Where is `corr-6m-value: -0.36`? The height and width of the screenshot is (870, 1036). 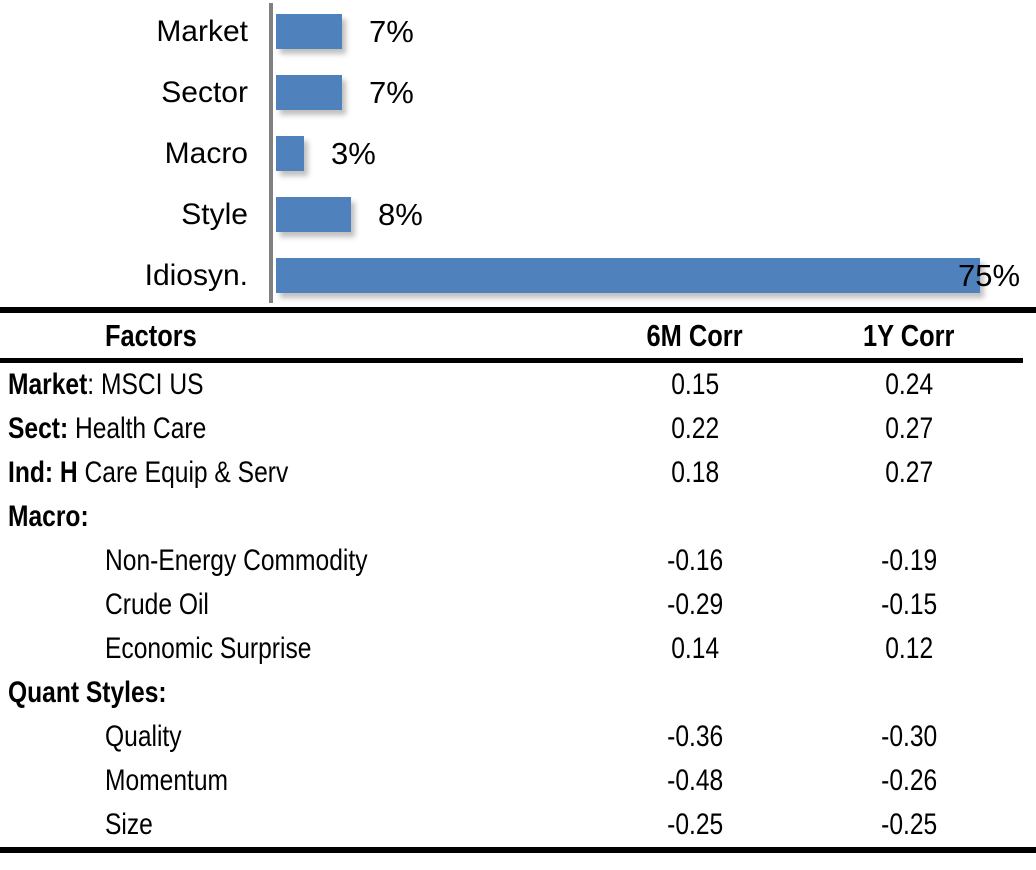
corr-6m-value: -0.36 is located at coordinates (695, 736).